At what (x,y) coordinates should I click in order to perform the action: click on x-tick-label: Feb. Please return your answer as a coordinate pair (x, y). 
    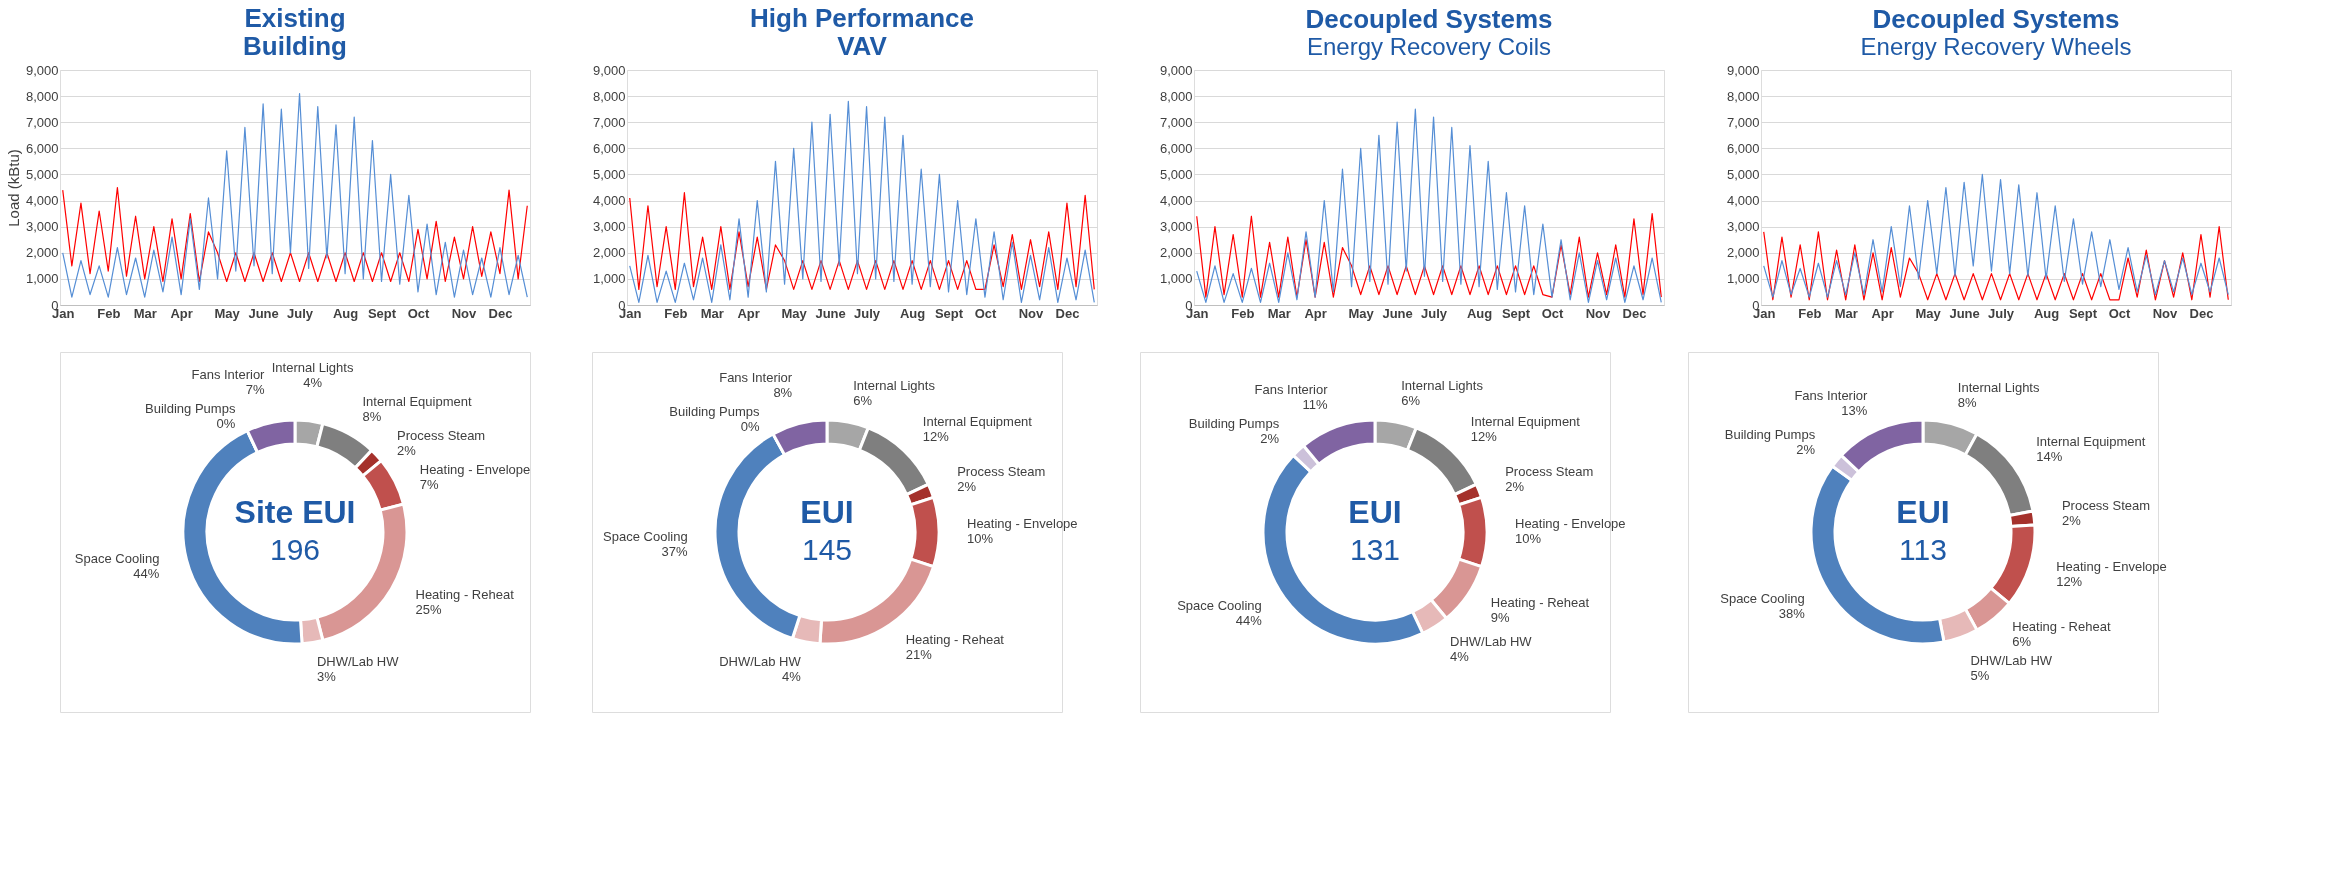
    Looking at the image, I should click on (1243, 313).